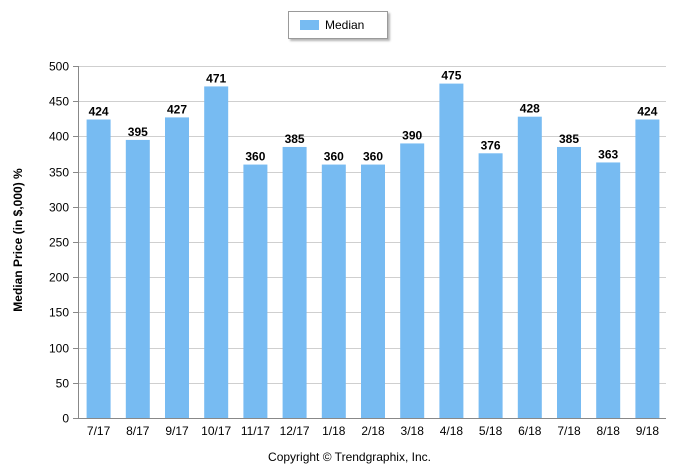 This screenshot has height=469, width=699. I want to click on data-label: 390, so click(412, 135).